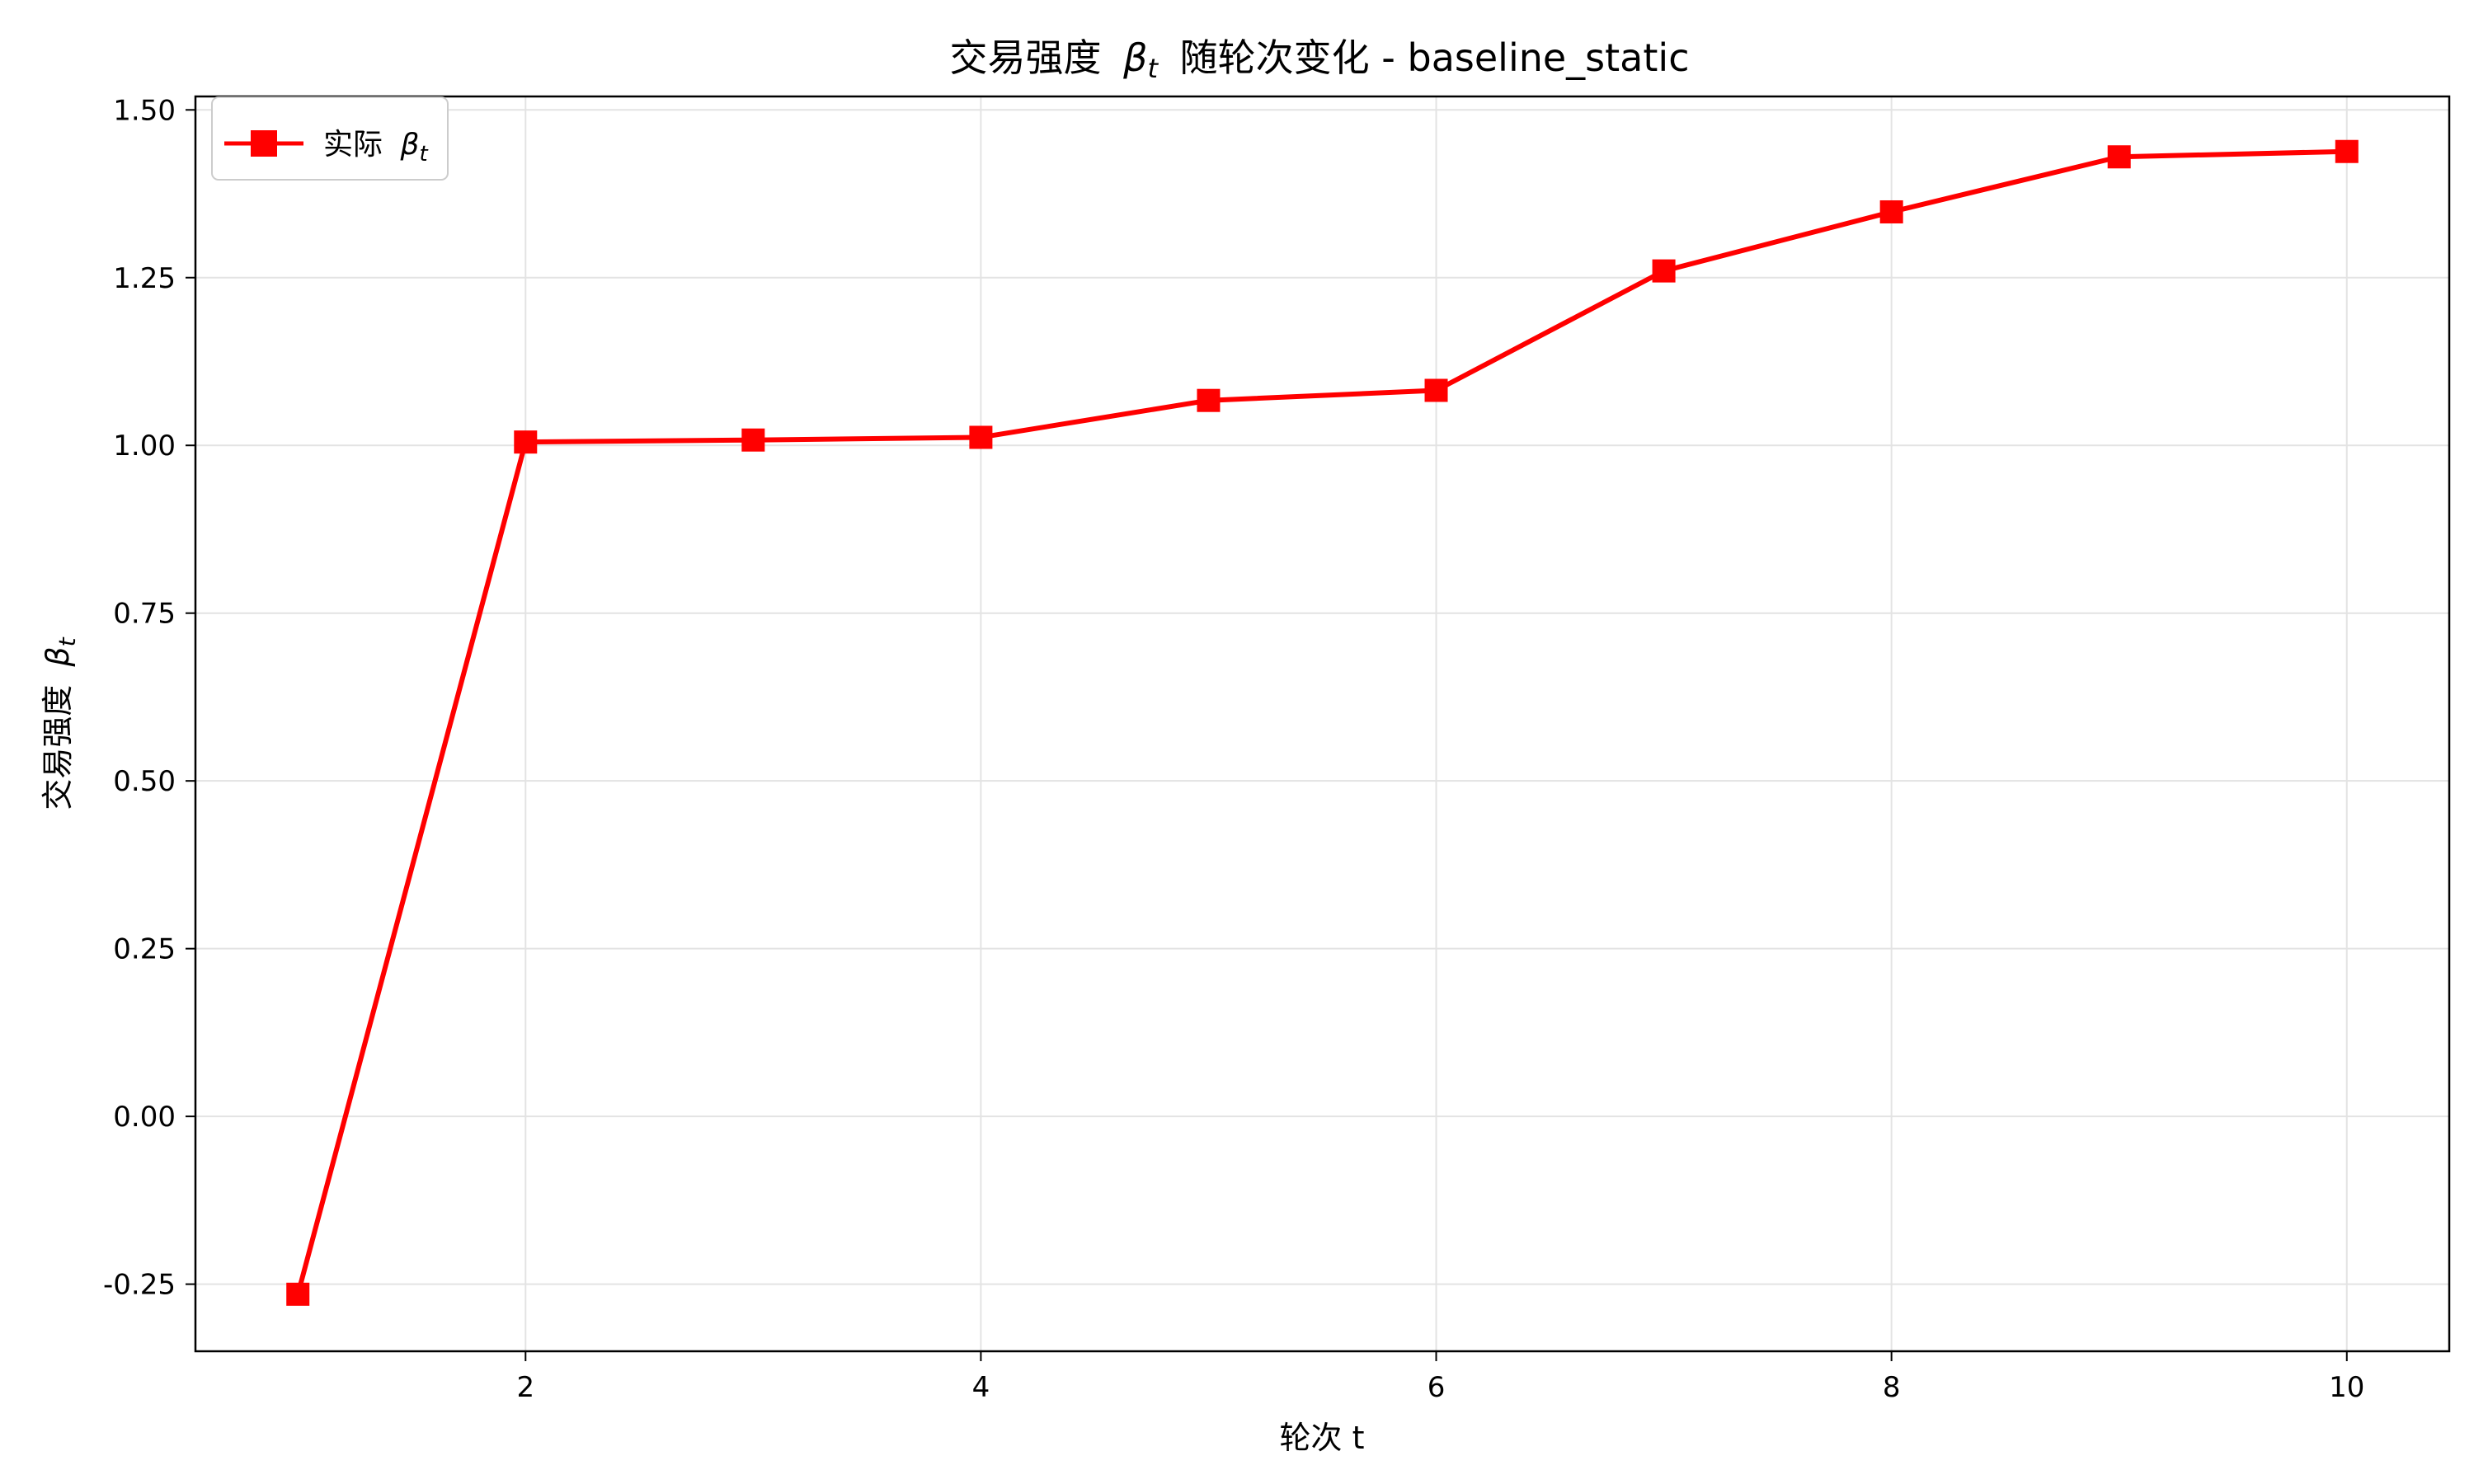 The height and width of the screenshot is (1484, 2474). Describe the element at coordinates (423, 154) in the screenshot. I see `legend-sub: t` at that location.